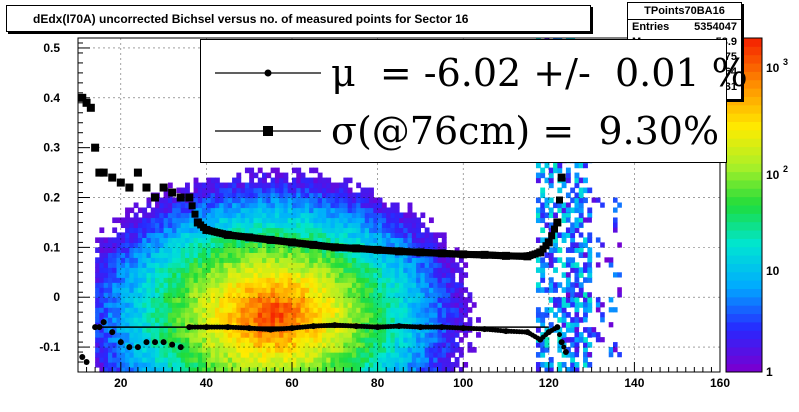 This screenshot has width=799, height=412. What do you see at coordinates (744, 243) in the screenshot?
I see `color-scale-band` at bounding box center [744, 243].